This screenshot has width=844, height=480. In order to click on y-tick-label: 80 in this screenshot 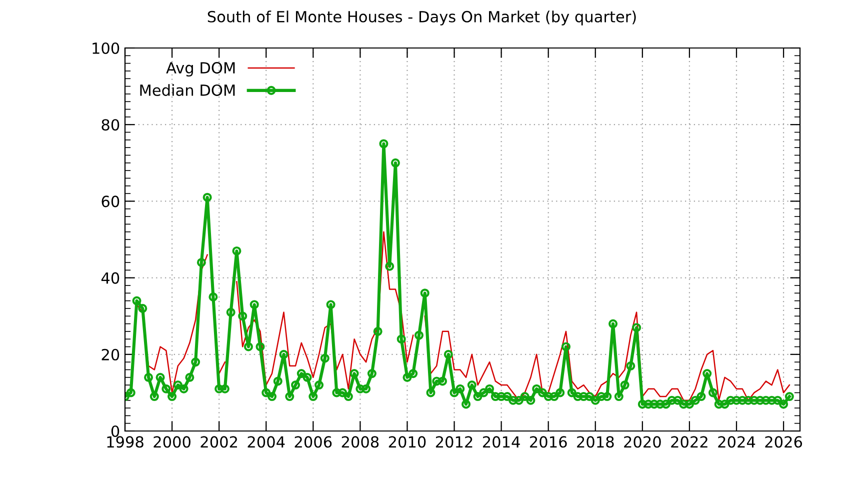, I will do `click(111, 125)`.